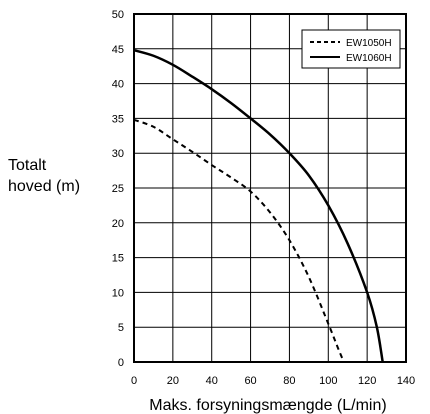 The width and height of the screenshot is (430, 414). I want to click on x-tick-label: 20, so click(173, 381).